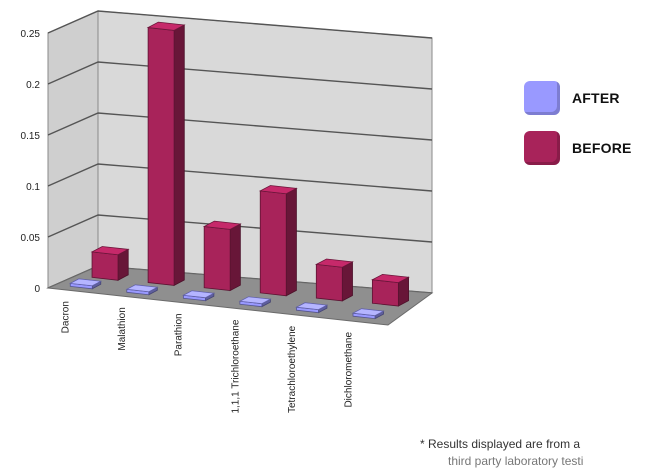 The height and width of the screenshot is (472, 653). Describe the element at coordinates (602, 148) in the screenshot. I see `legend-label-before: BEFORE` at that location.